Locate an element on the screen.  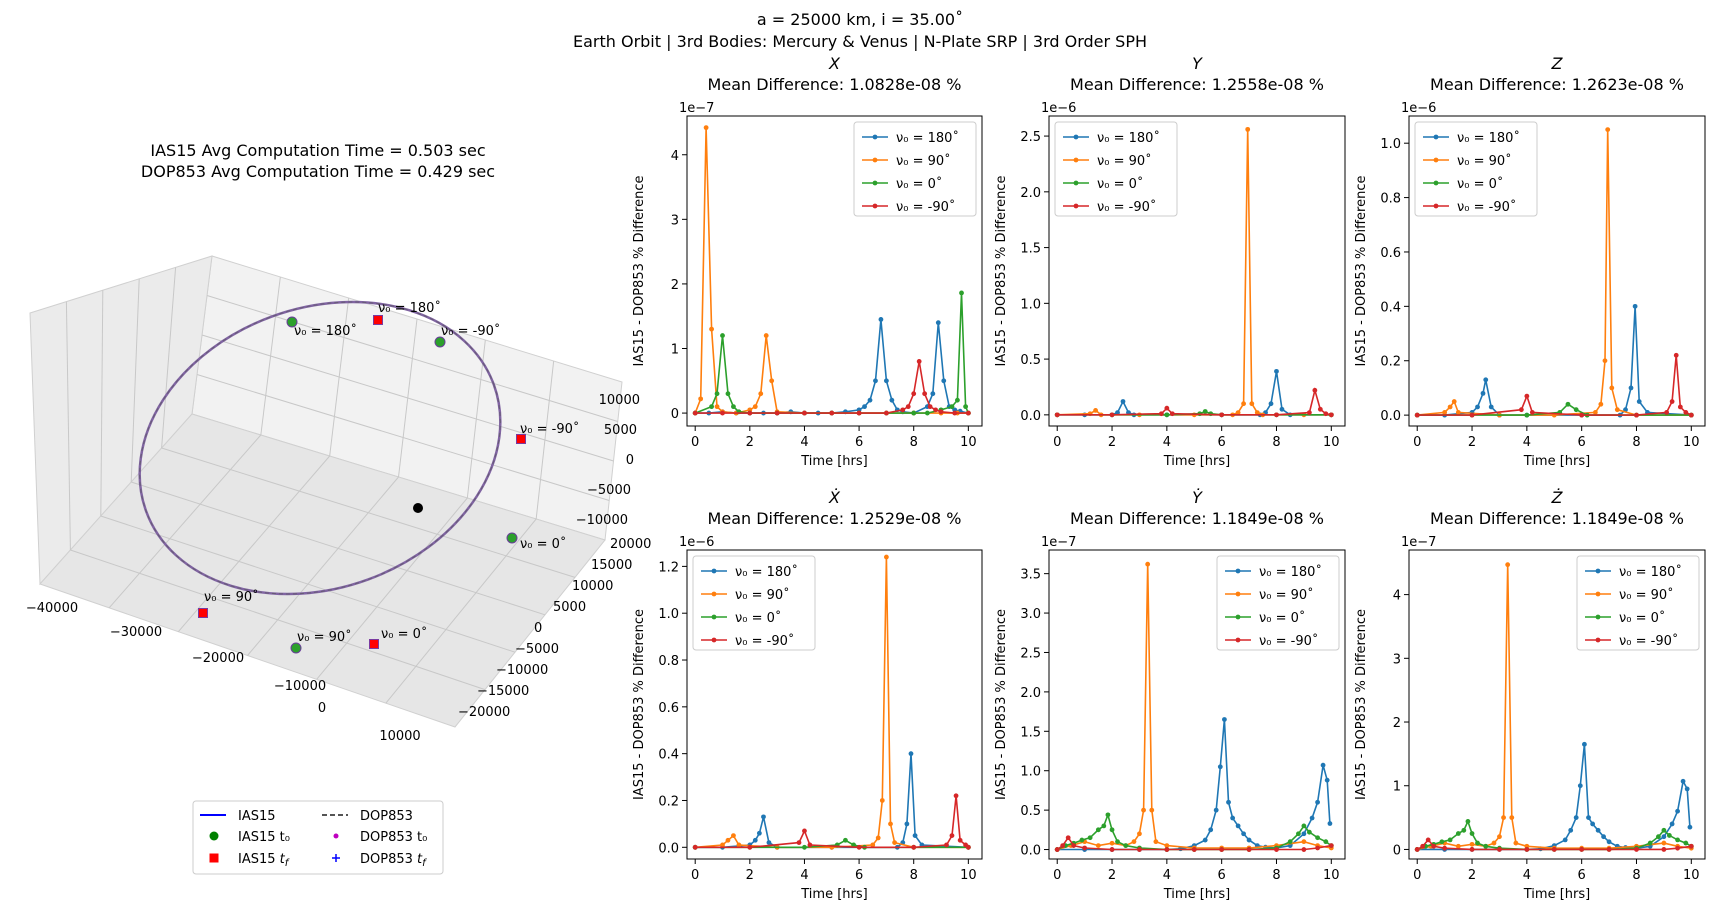
x-axis-tick-label: −10000 is located at coordinates (300, 686).